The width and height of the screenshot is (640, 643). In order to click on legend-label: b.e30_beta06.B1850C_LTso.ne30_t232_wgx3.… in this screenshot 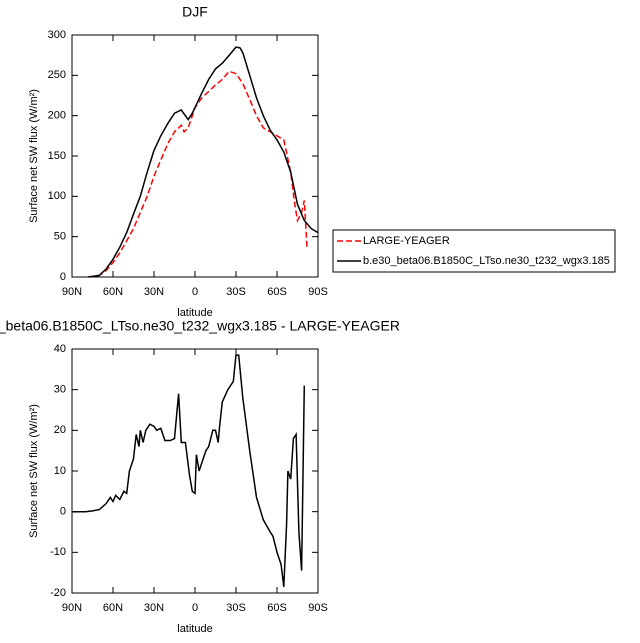, I will do `click(486, 261)`.